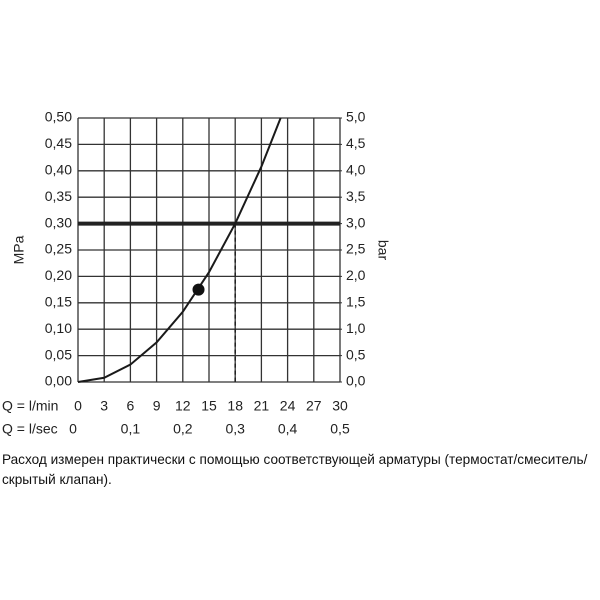 The width and height of the screenshot is (600, 600). I want to click on y-tick-label: 0,30, so click(58, 222).